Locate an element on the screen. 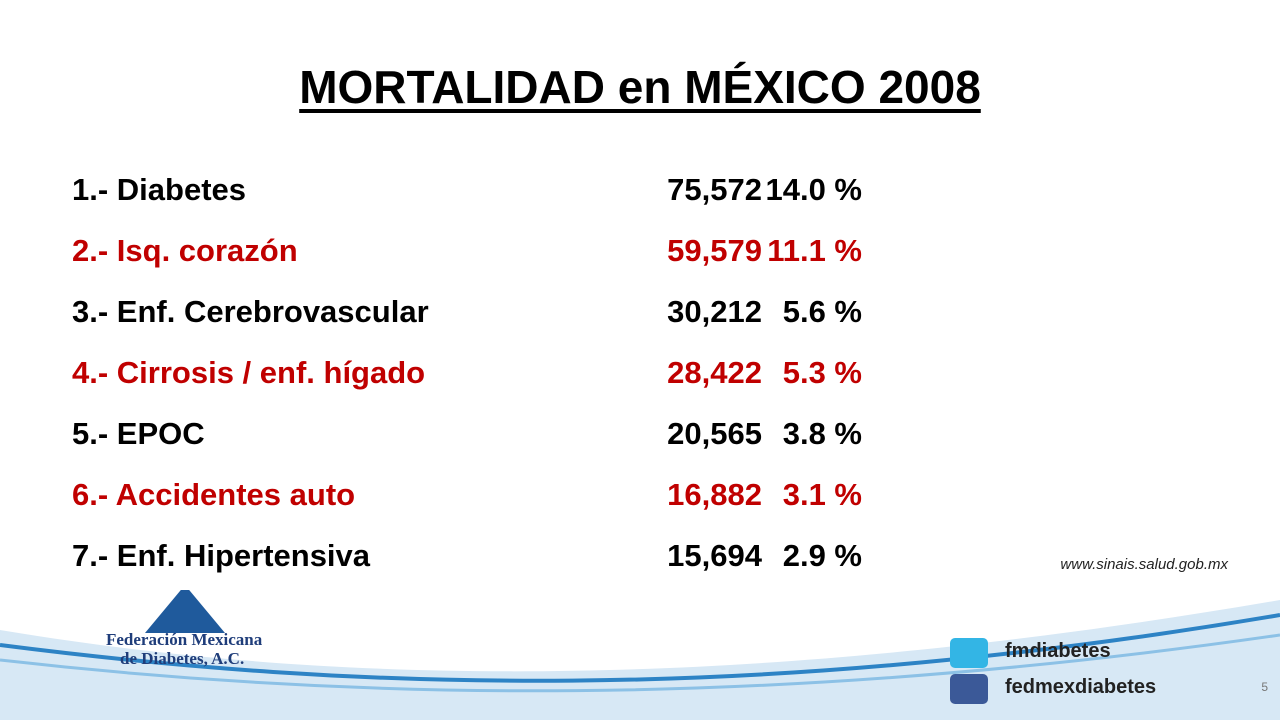  logo-text: de Diabetes, A.C. is located at coordinates (182, 658).